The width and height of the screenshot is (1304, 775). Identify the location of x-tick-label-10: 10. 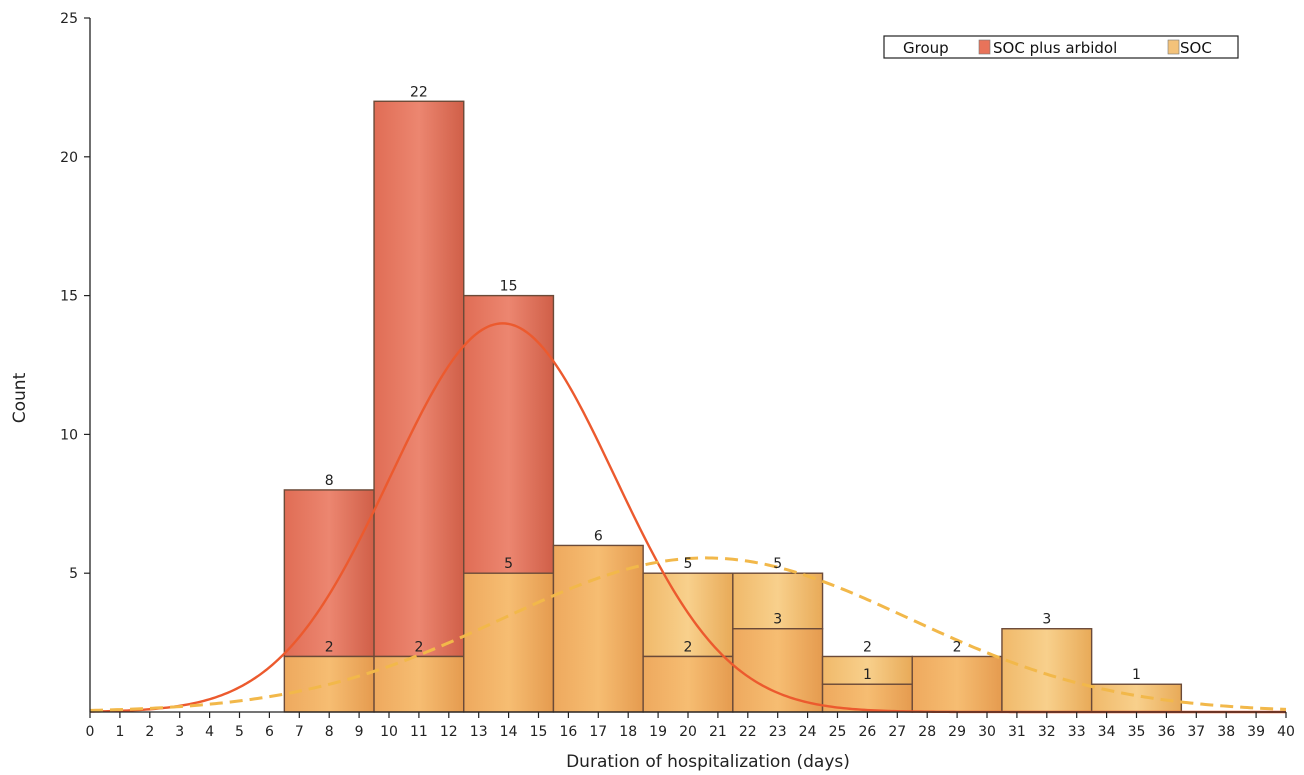
(389, 732).